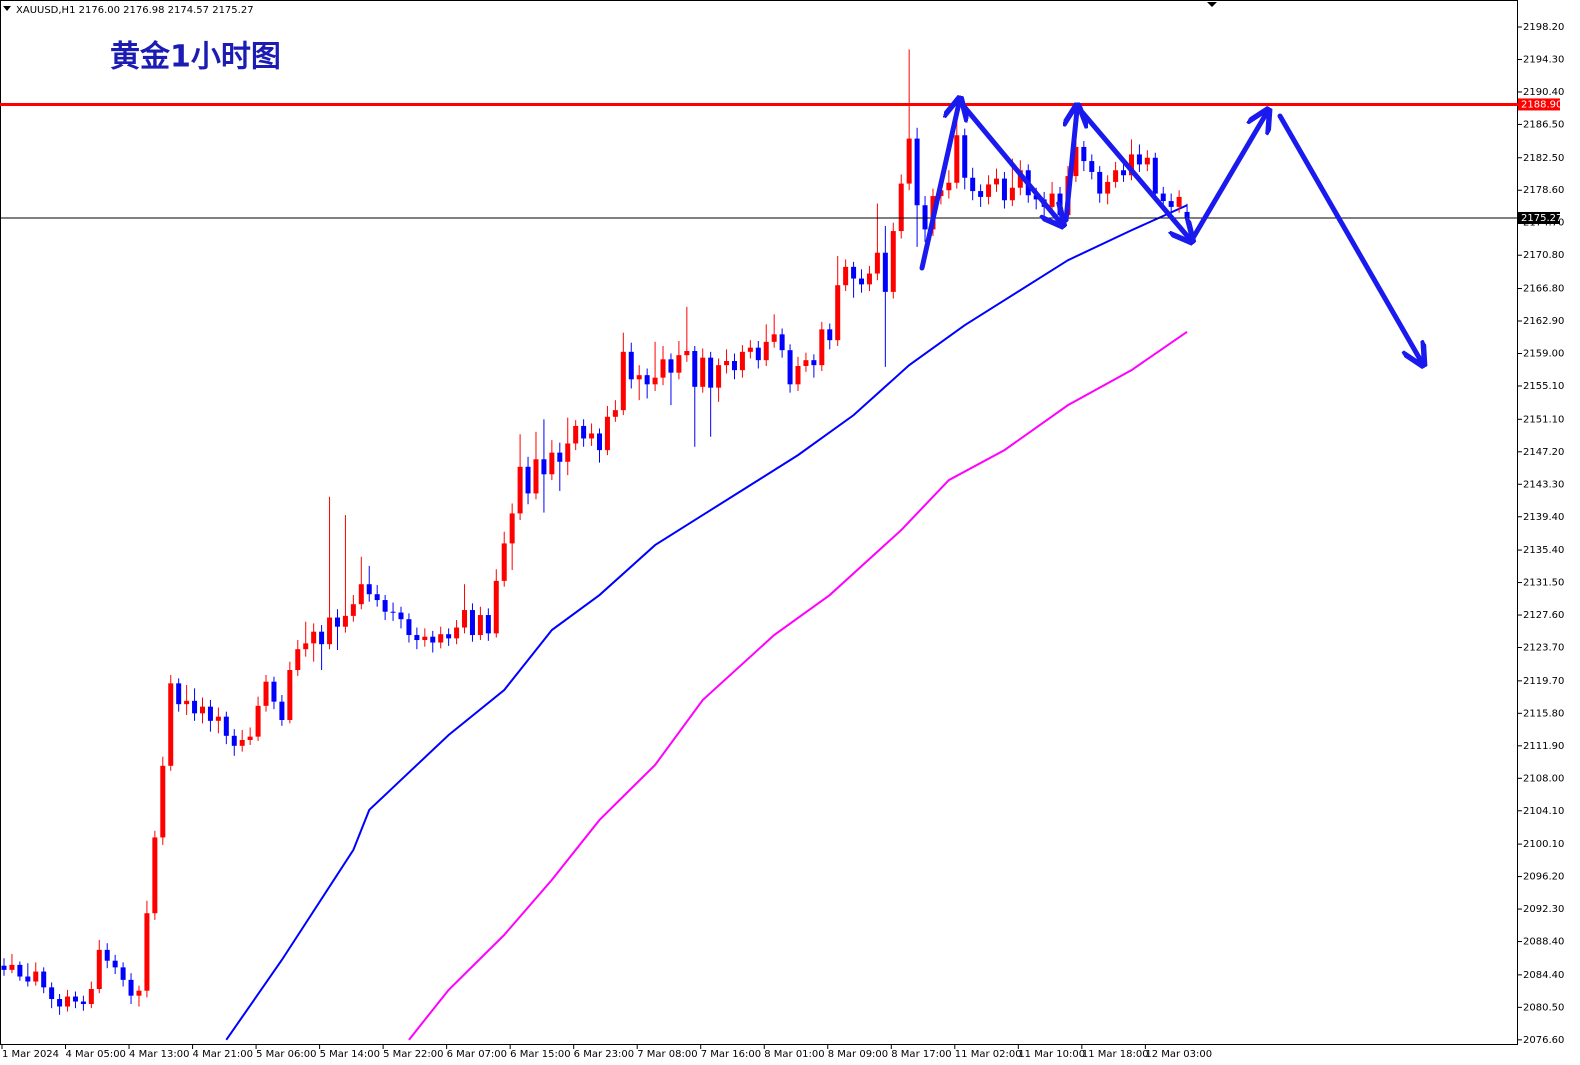 The width and height of the screenshot is (1580, 1065). What do you see at coordinates (350, 1054) in the screenshot?
I see `x-tick-label: 5 Mar 14:00` at bounding box center [350, 1054].